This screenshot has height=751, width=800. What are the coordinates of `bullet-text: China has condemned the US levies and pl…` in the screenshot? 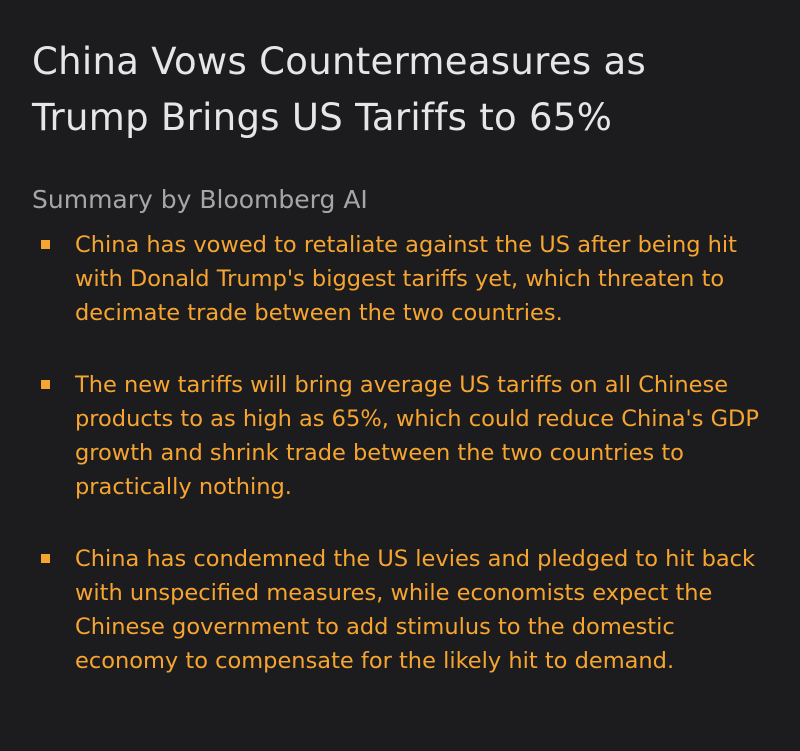 It's located at (415, 610).